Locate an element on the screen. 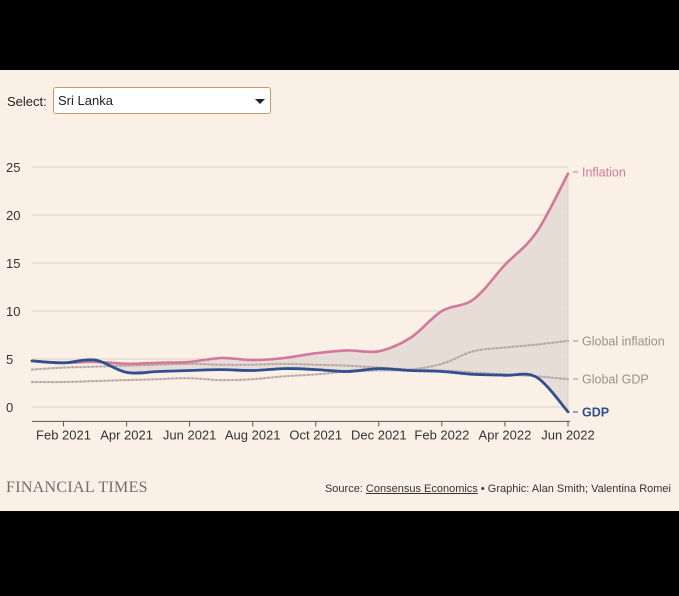 The width and height of the screenshot is (679, 596). y-tick-label: 10 is located at coordinates (13, 311).